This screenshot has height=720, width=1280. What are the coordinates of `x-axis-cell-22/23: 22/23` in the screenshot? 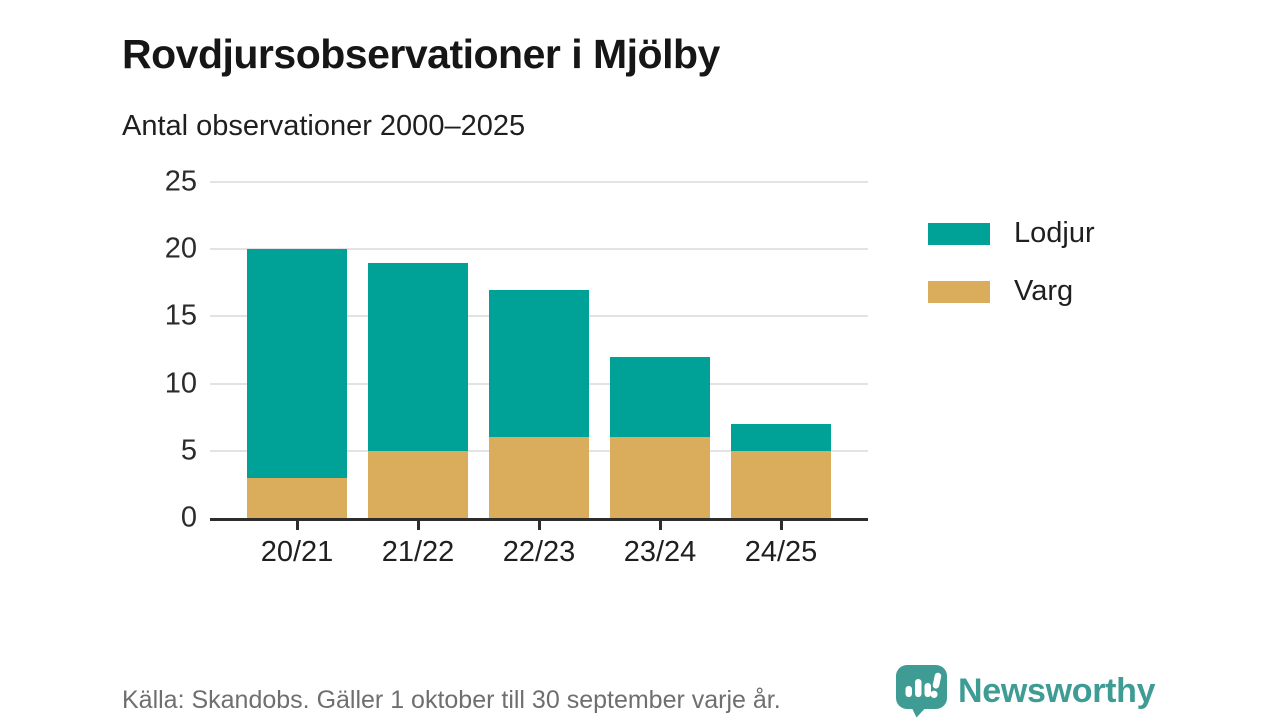 It's located at (539, 545).